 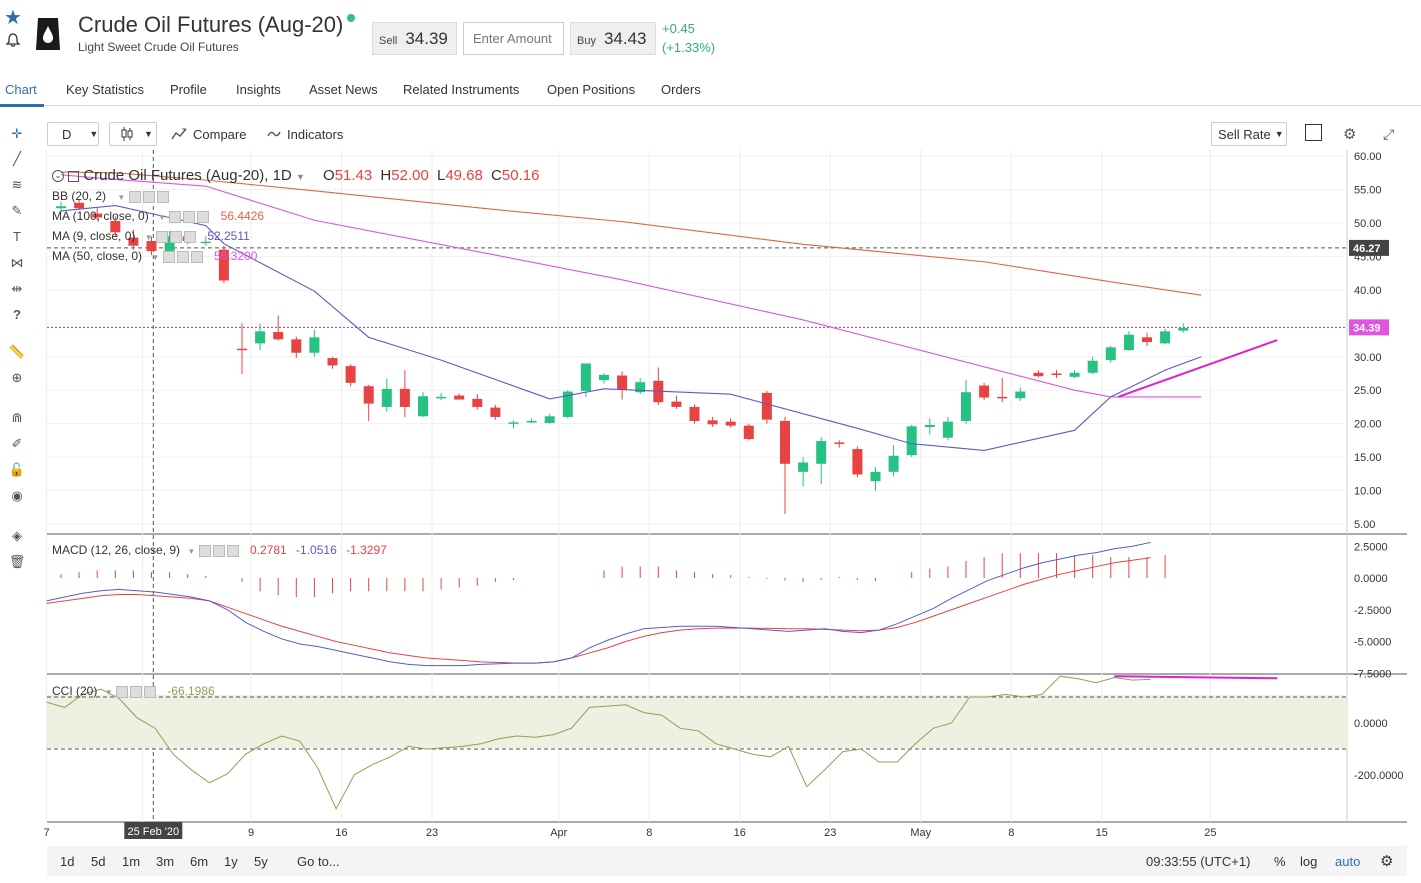 What do you see at coordinates (343, 89) in the screenshot?
I see `tab-asset-news: Asset News` at bounding box center [343, 89].